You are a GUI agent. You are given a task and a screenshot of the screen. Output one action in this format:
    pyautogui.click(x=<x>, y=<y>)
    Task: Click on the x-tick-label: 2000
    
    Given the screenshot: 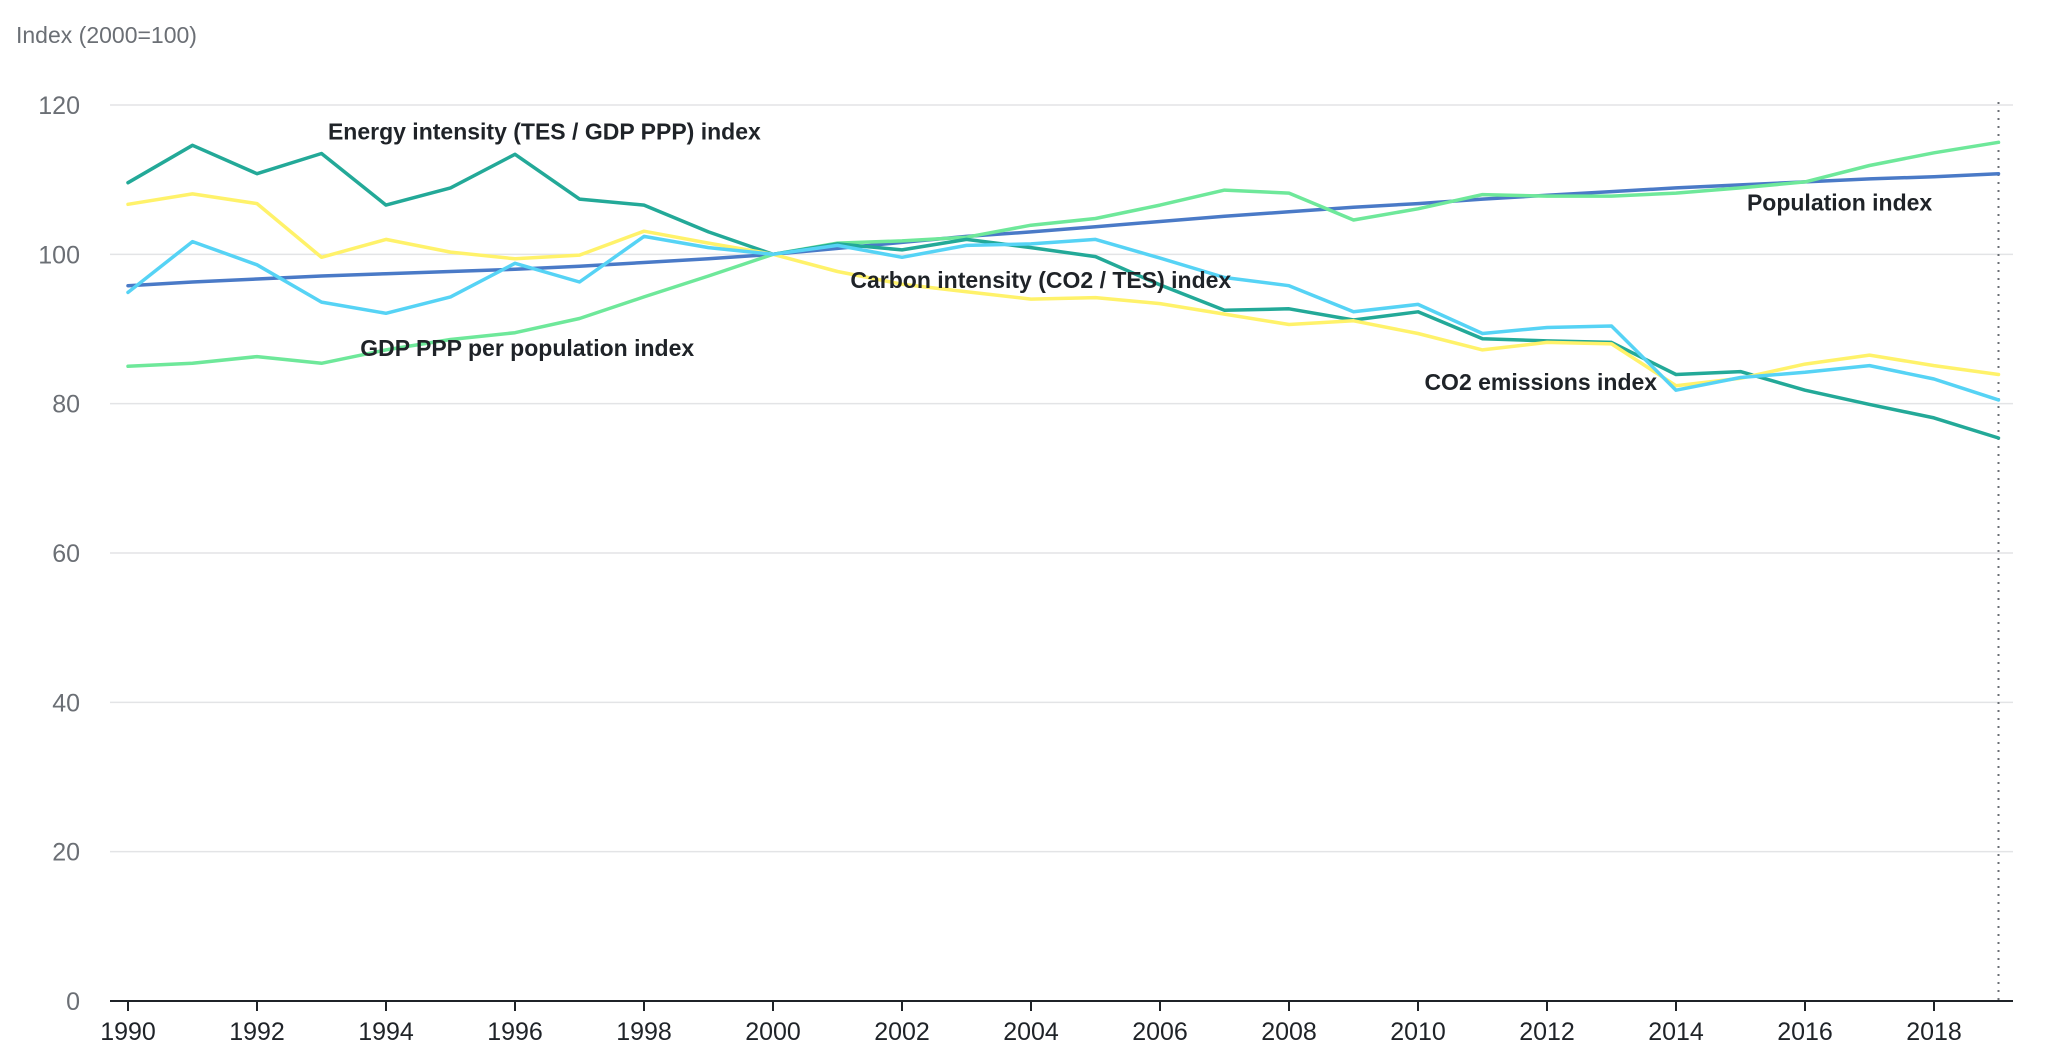 What is the action you would take?
    pyautogui.click(x=773, y=1032)
    